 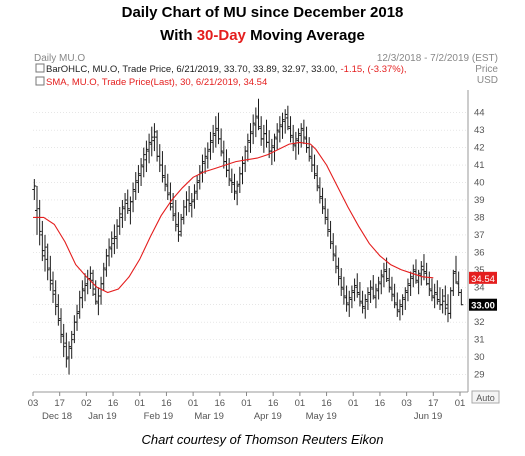 What do you see at coordinates (479, 375) in the screenshot?
I see `y-tick-label: 29` at bounding box center [479, 375].